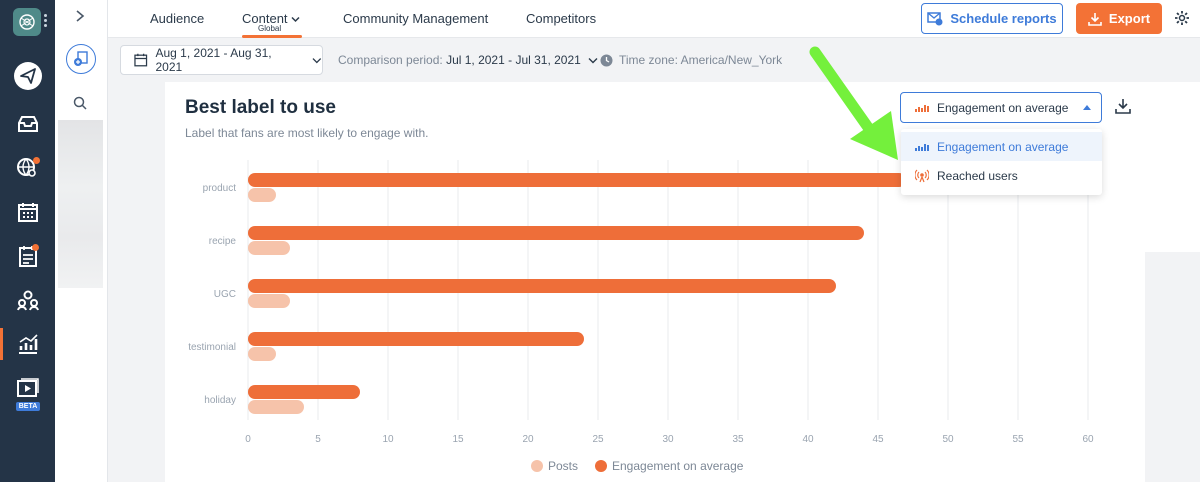 The image size is (1200, 482). Describe the element at coordinates (1182, 18) in the screenshot. I see `gear-icon` at that location.